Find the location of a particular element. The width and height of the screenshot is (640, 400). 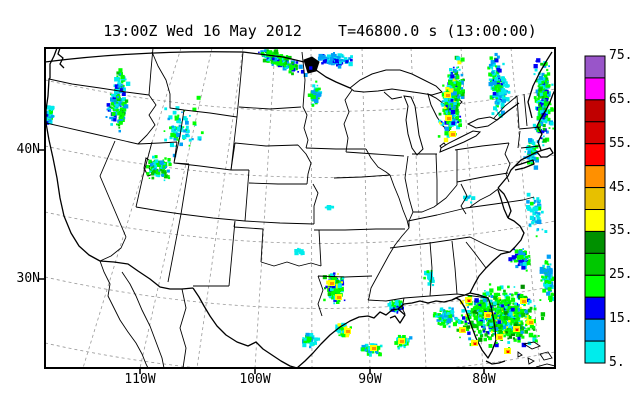

precip-cluster-atlantic-speckle is located at coordinates (537, 215).